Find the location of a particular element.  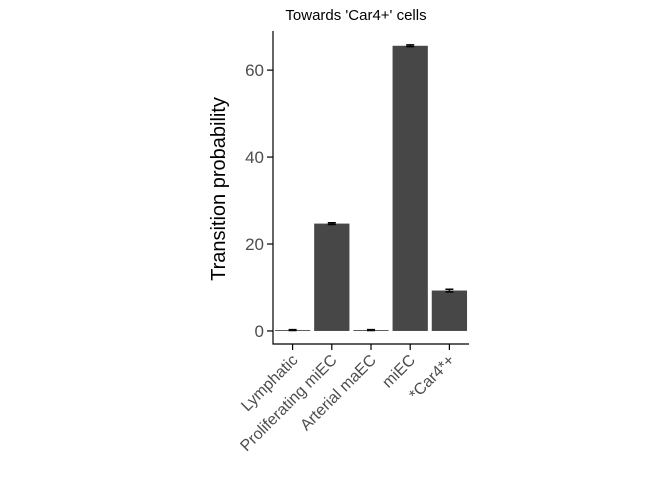

y-tick-label: 0 is located at coordinates (259, 331).